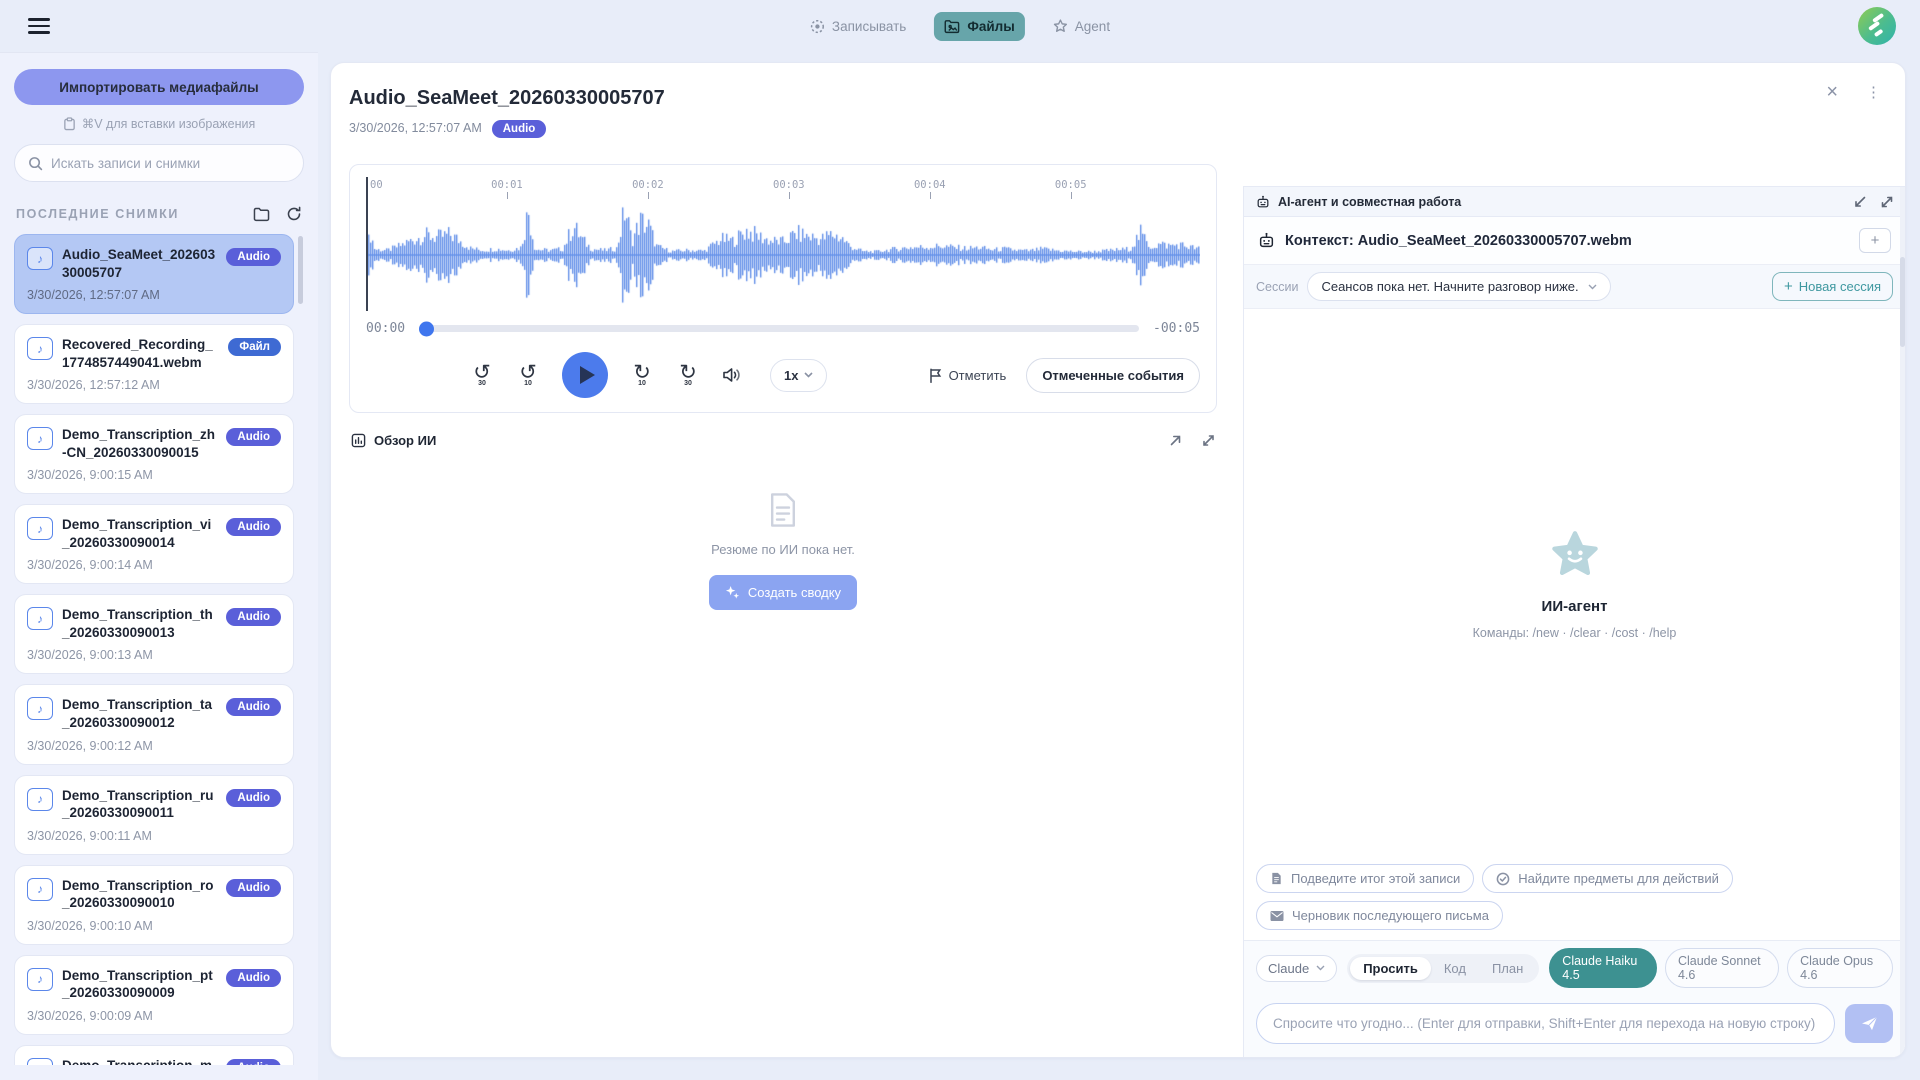 The height and width of the screenshot is (1080, 1920). I want to click on seek-slider-thumb, so click(427, 328).